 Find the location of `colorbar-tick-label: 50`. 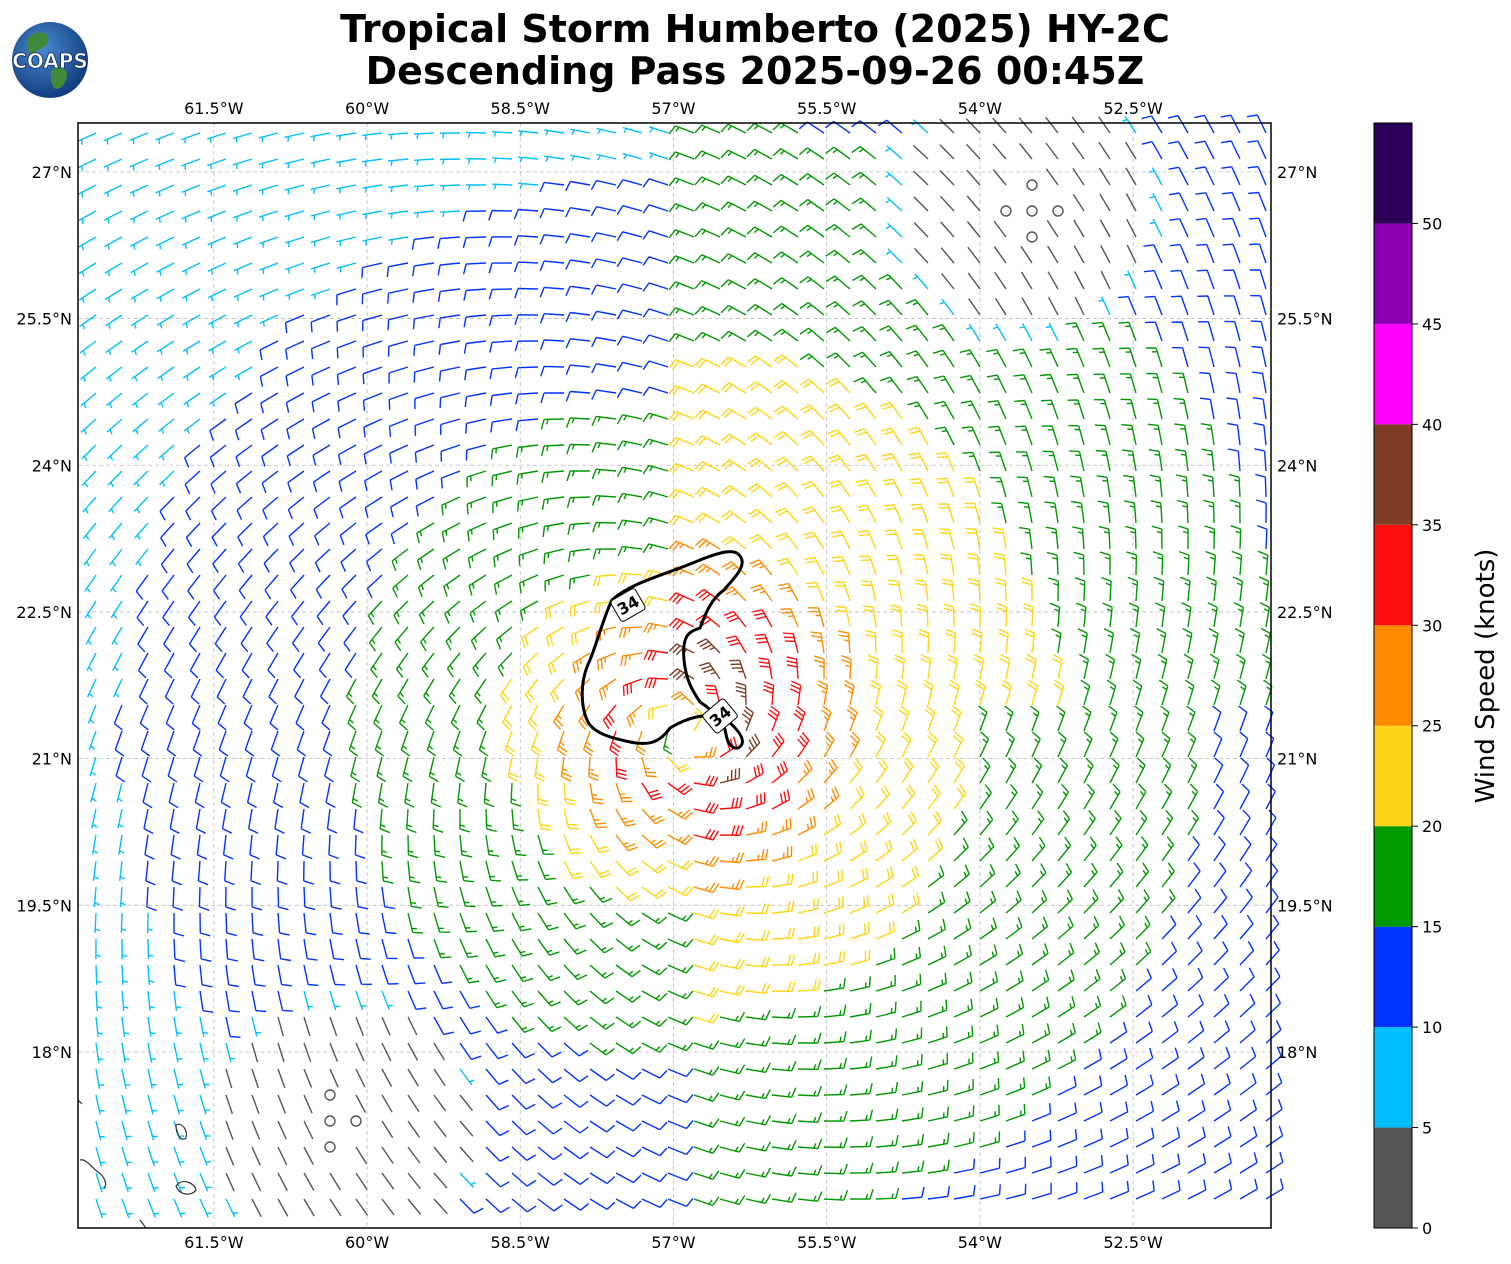

colorbar-tick-label: 50 is located at coordinates (1432, 223).